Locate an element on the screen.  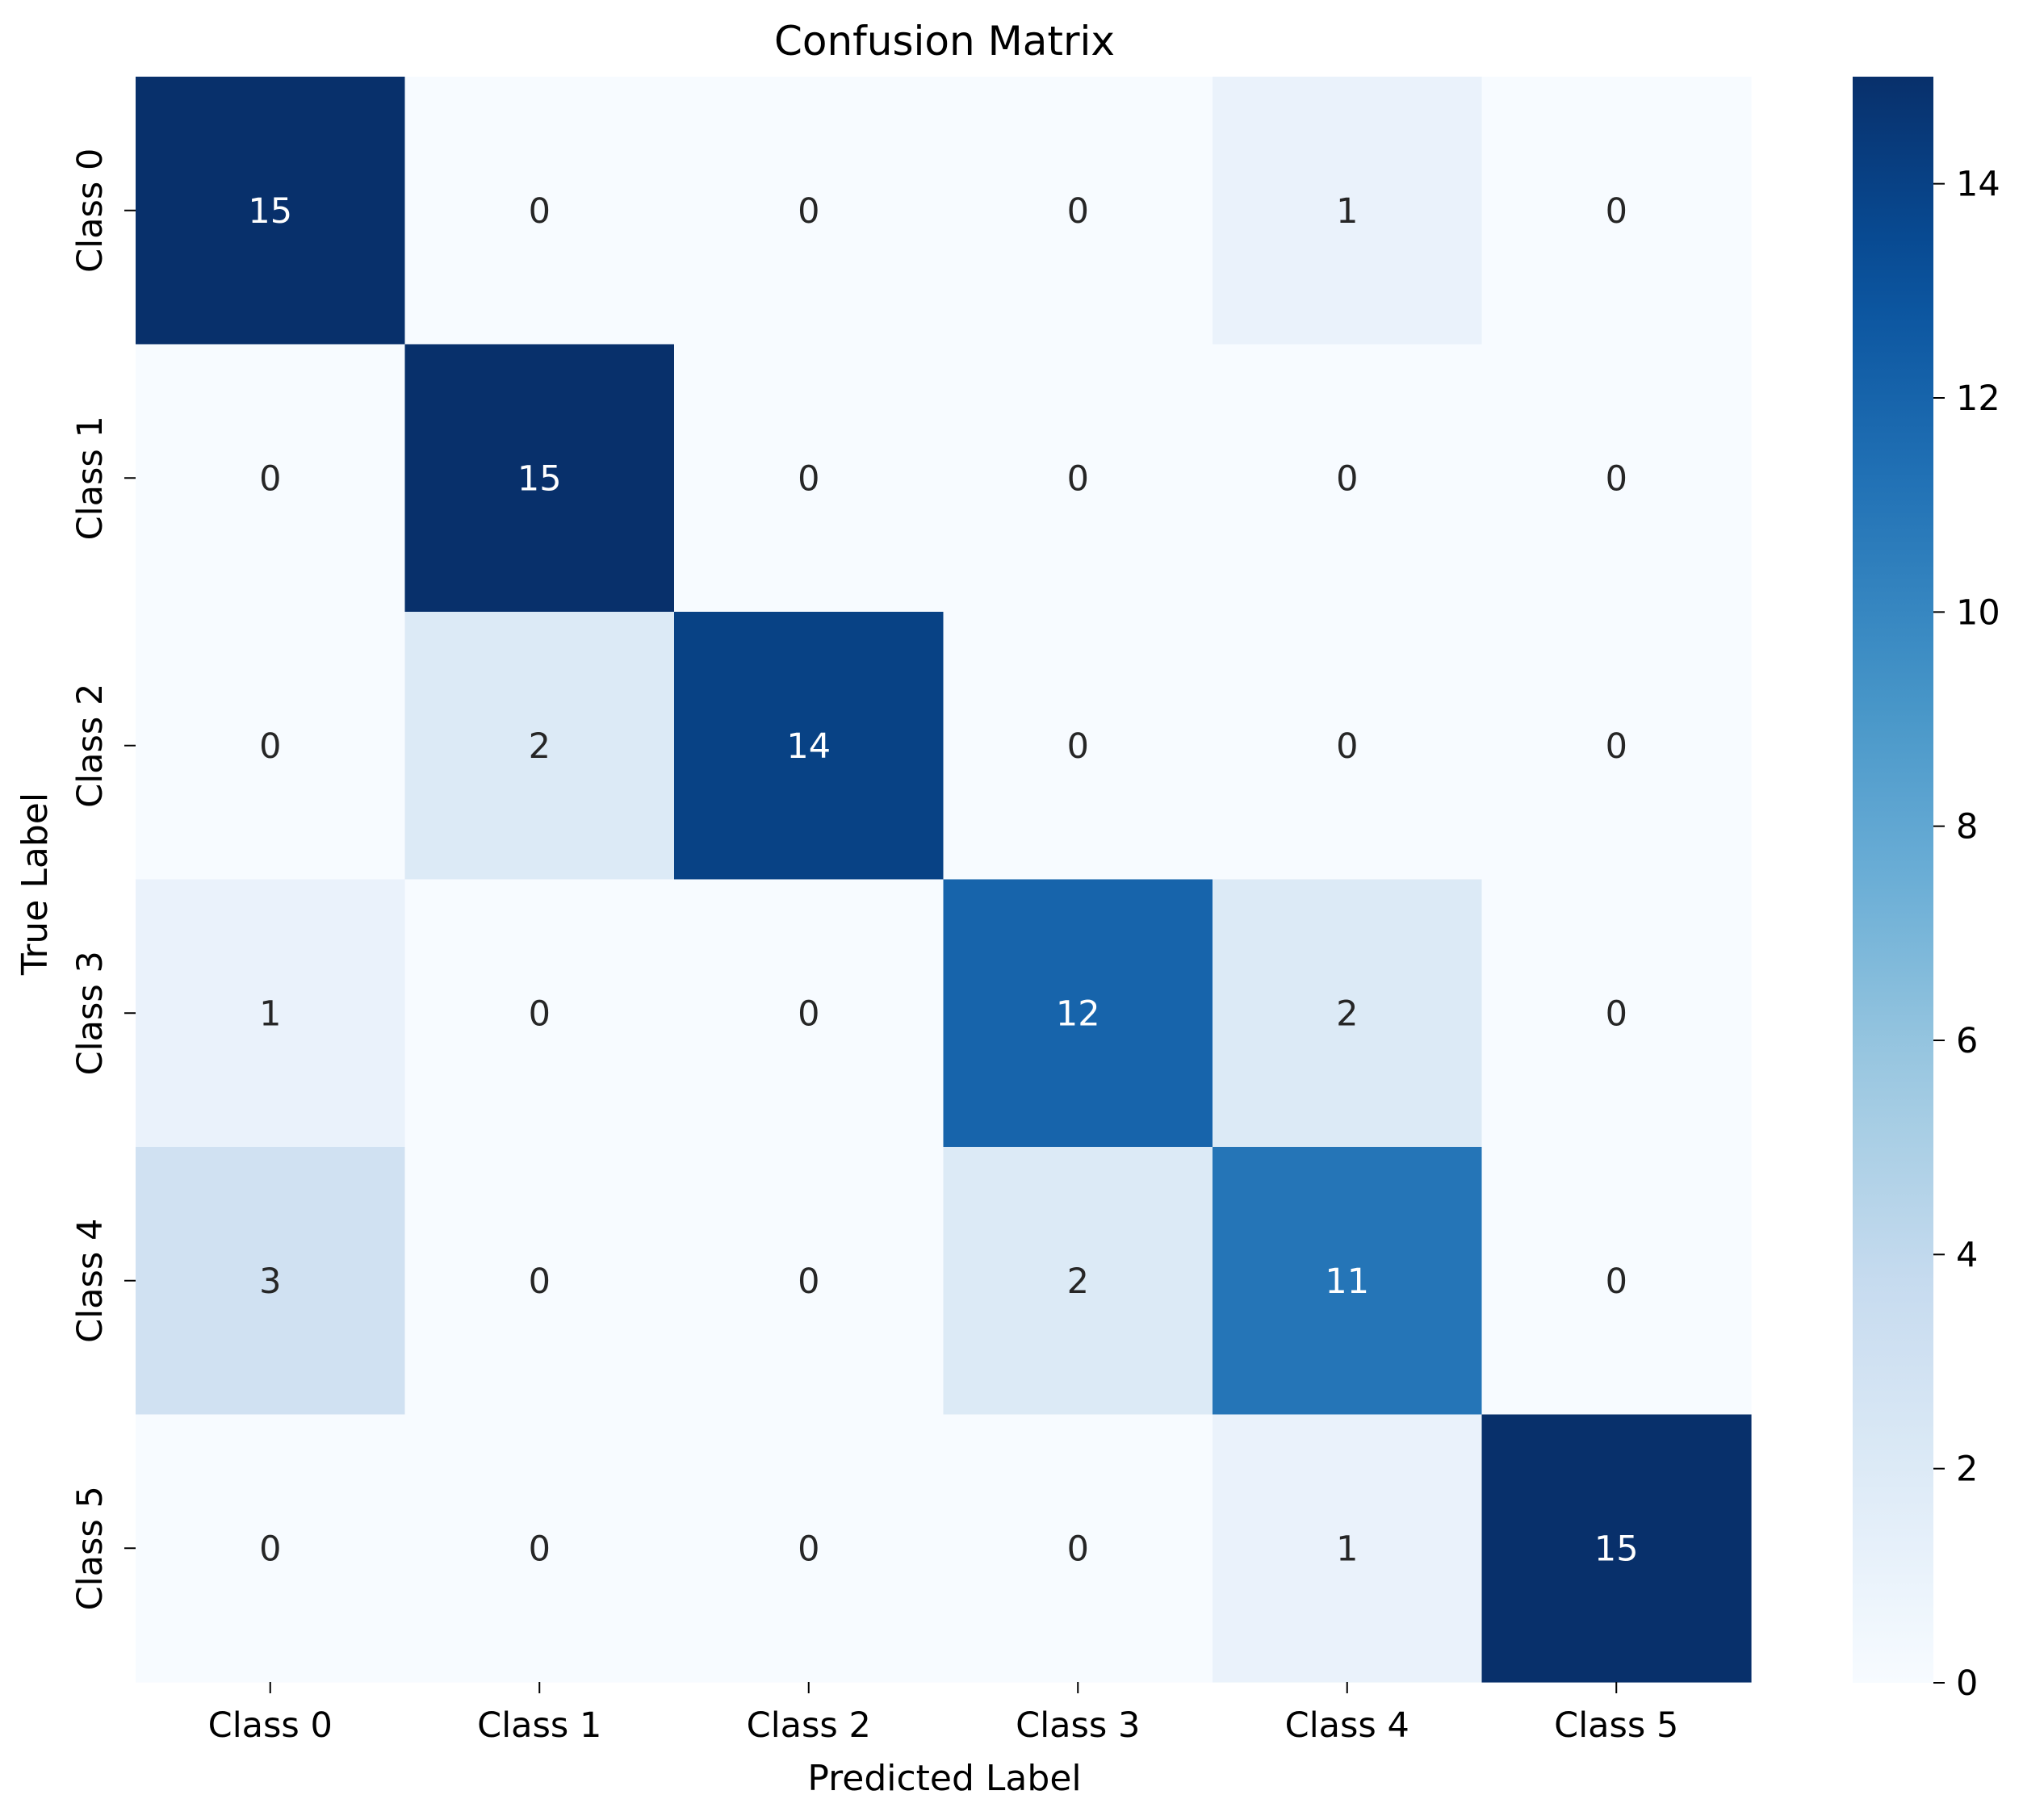
colorbar is located at coordinates (1893, 880).